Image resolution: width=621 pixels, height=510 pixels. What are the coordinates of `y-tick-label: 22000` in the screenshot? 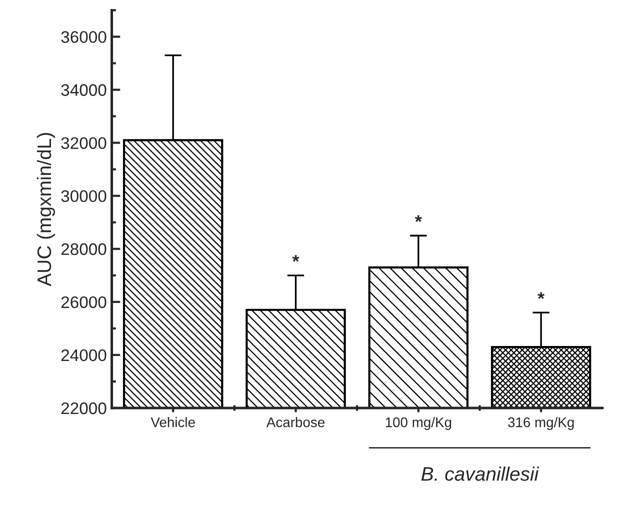 It's located at (83, 408).